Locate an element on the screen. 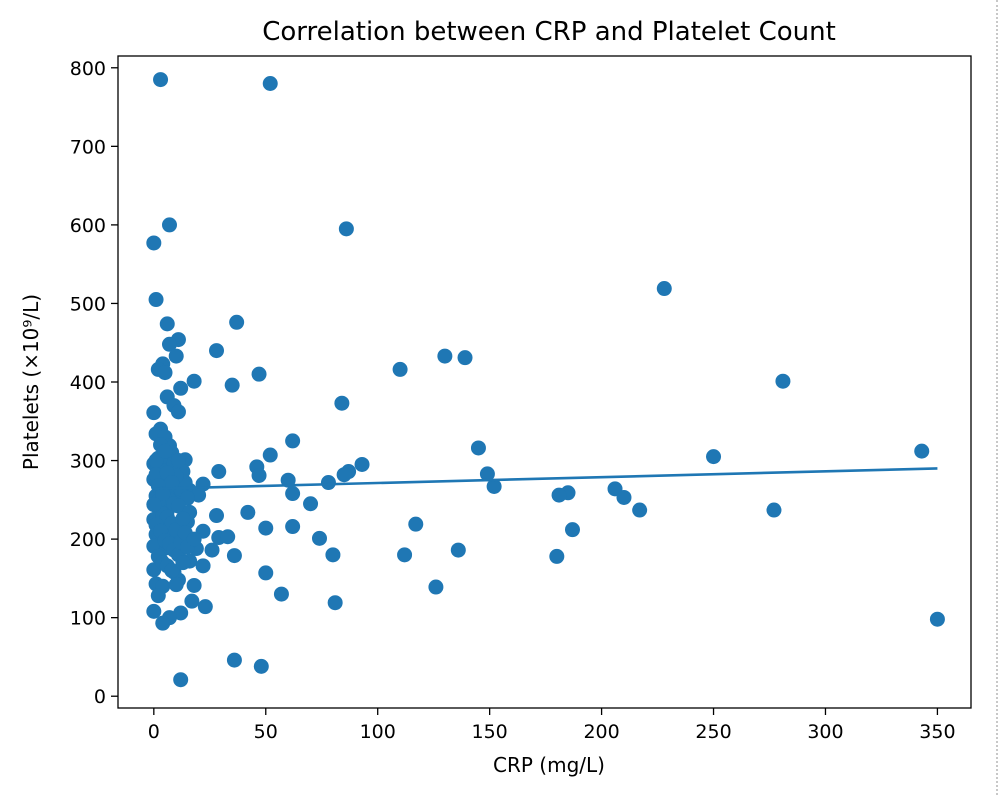  x-tick-label: 50 is located at coordinates (266, 732).